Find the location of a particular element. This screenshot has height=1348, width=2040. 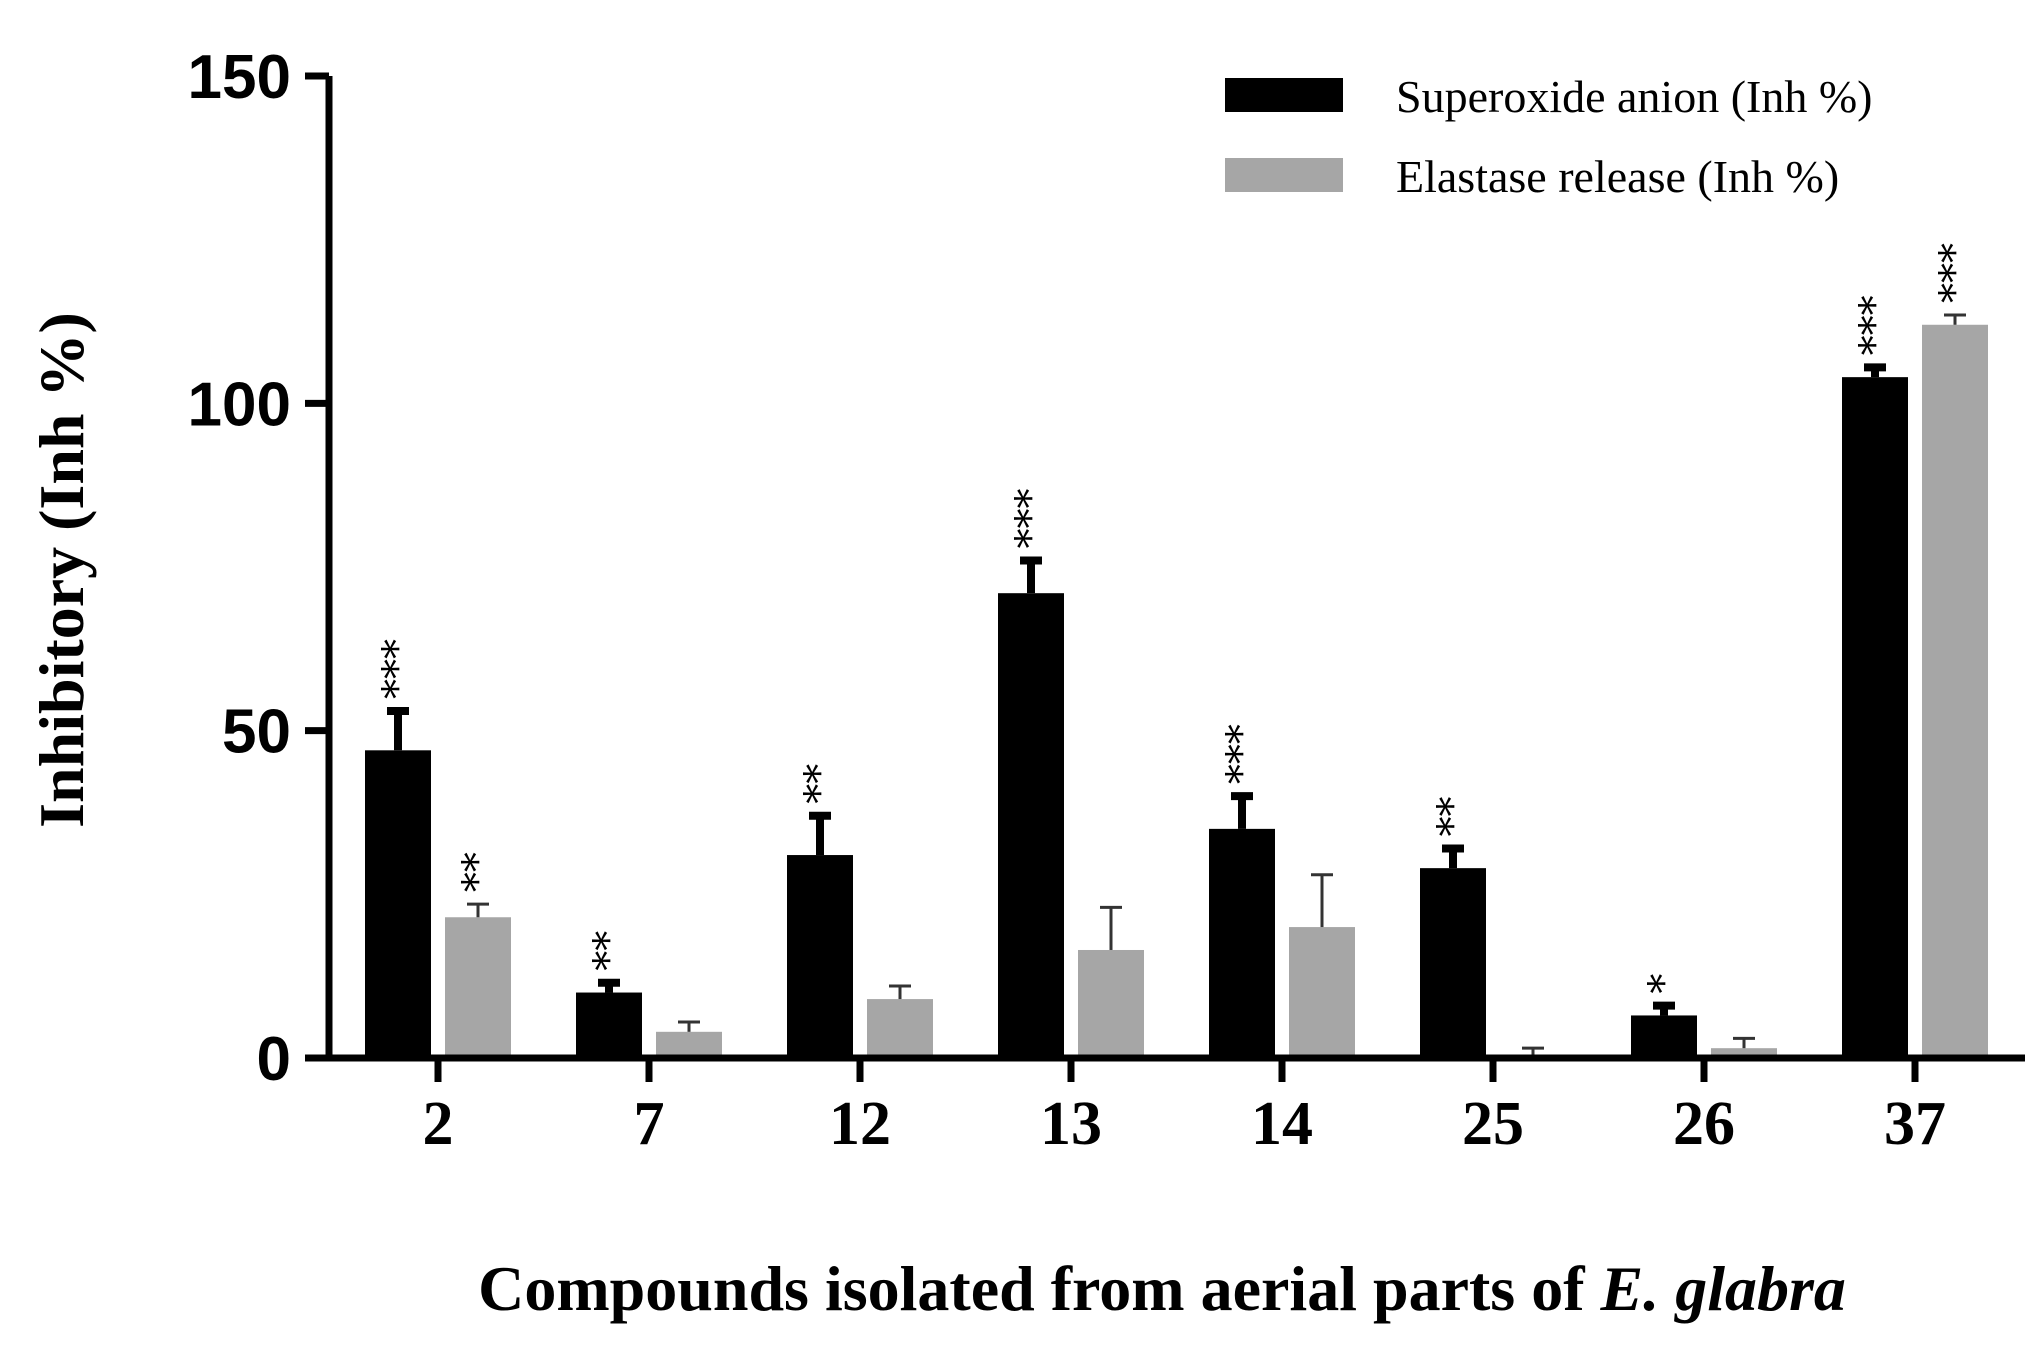

y-axis-title: Inhibitory (Inh %) is located at coordinates (61, 570).